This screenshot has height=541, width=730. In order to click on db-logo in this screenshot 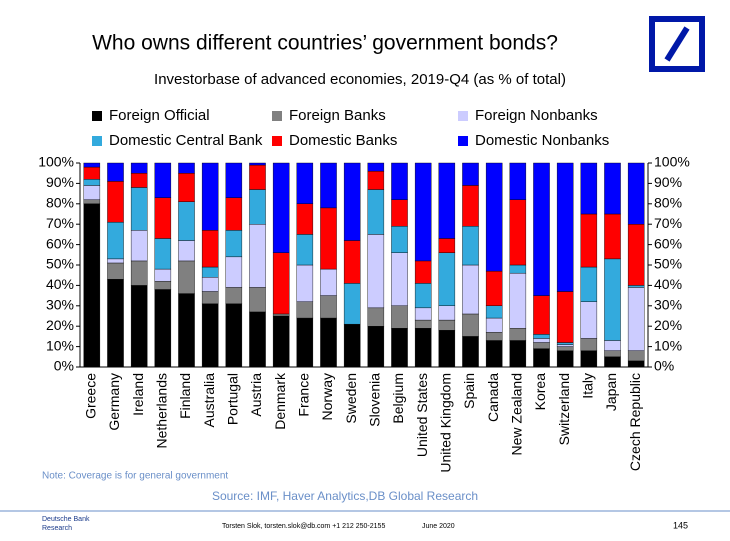, I will do `click(677, 44)`.